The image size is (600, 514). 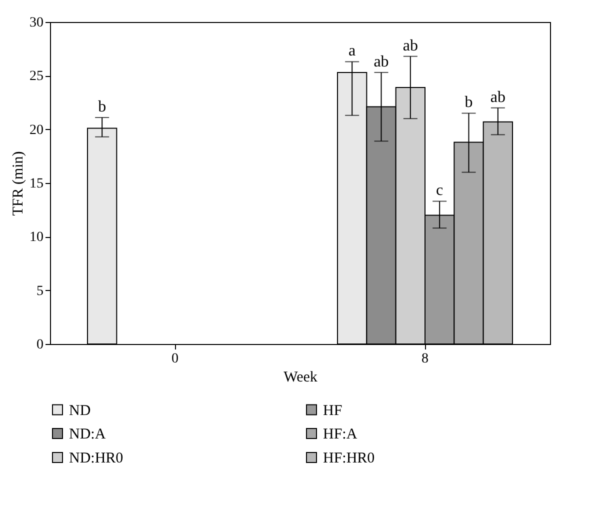 What do you see at coordinates (96, 458) in the screenshot?
I see `legend-label: ND:HR0` at bounding box center [96, 458].